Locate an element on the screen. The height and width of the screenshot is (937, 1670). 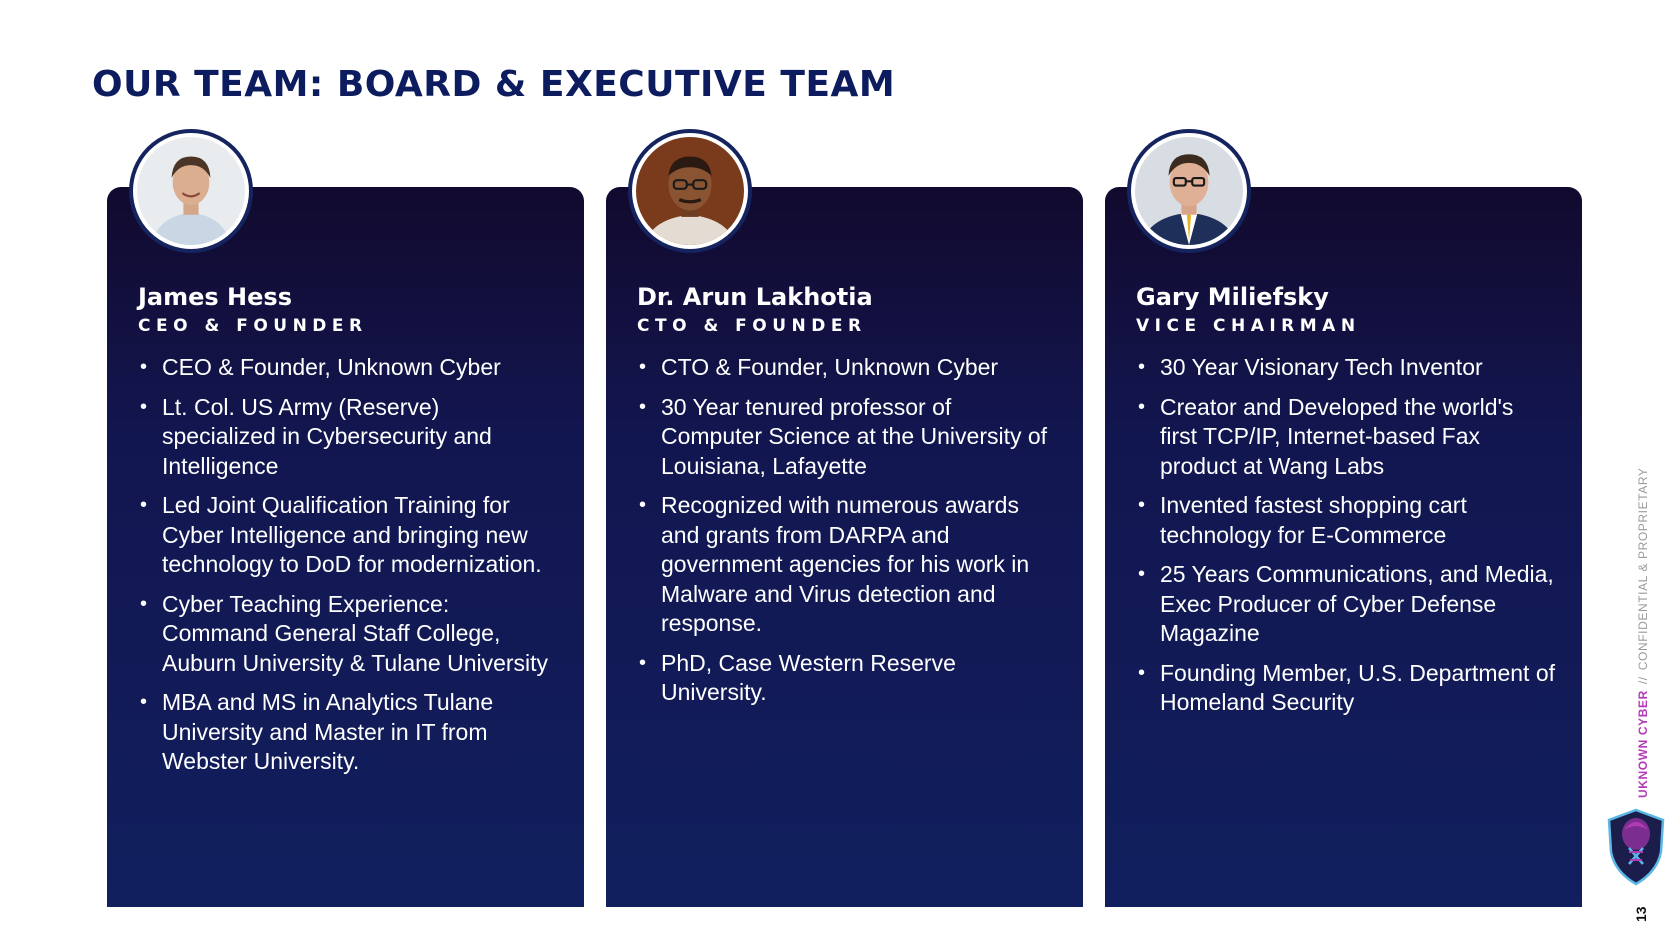
list-item: 30 Year Visionary Tech Inventor is located at coordinates (1346, 368).